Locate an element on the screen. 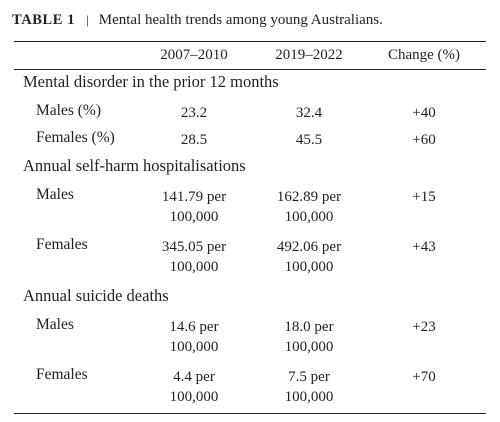  table-cell: +70 is located at coordinates (424, 377).